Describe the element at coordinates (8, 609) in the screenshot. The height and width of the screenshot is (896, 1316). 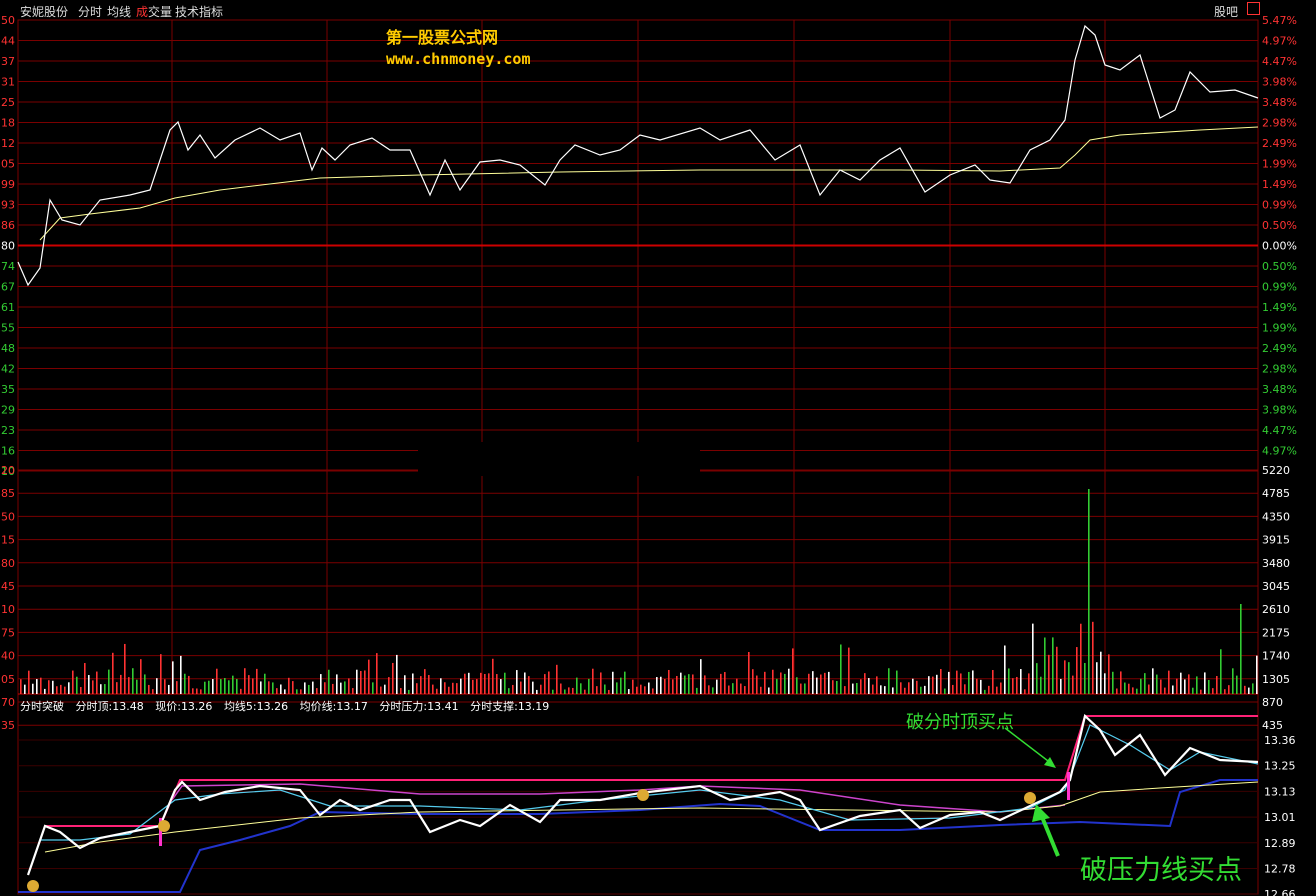
I see `volume-tick-label: 10` at that location.